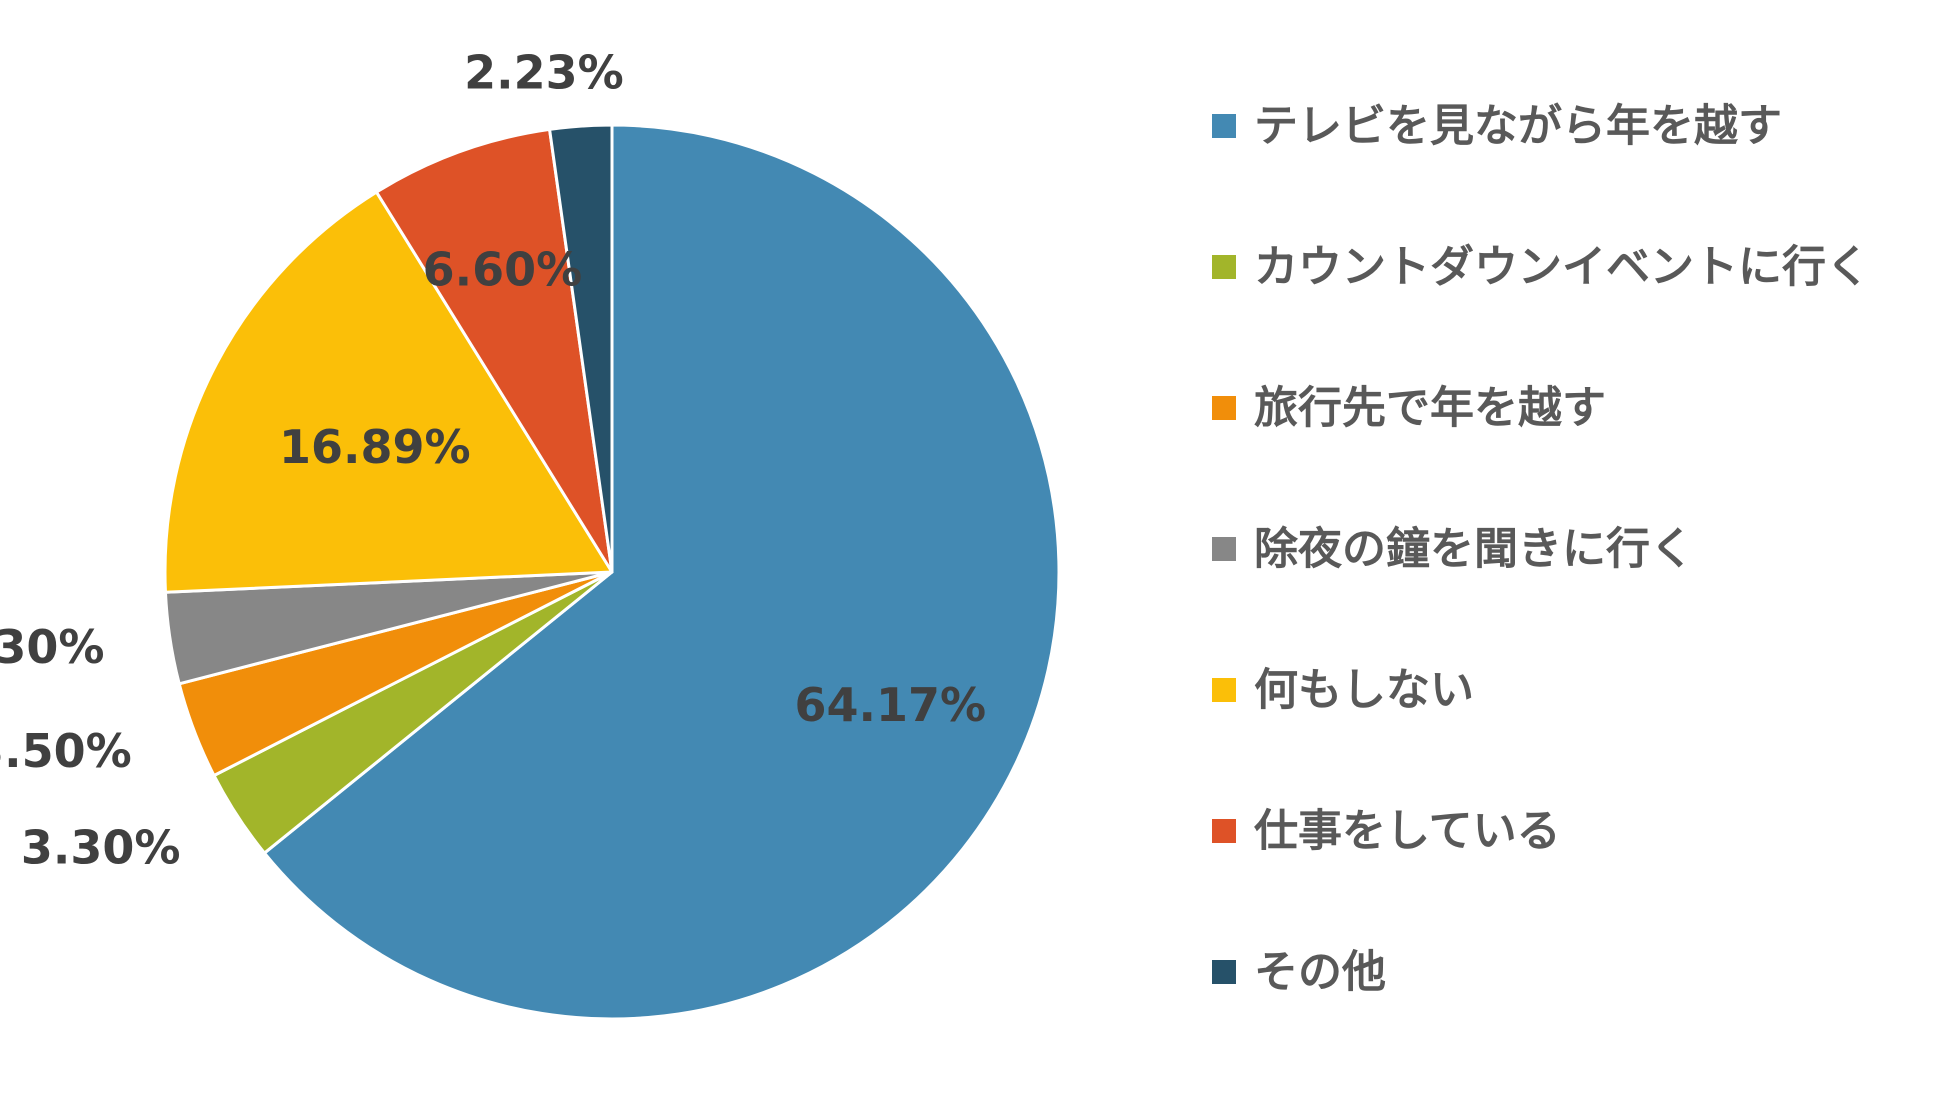  What do you see at coordinates (1430, 408) in the screenshot?
I see `legend-label: 旅行先で年を越す` at bounding box center [1430, 408].